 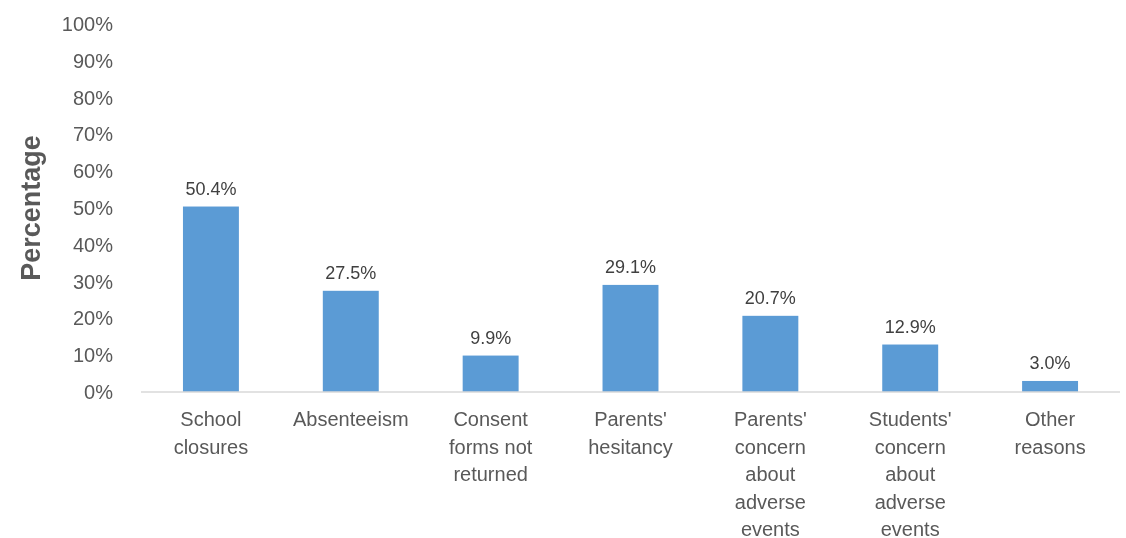 What do you see at coordinates (490, 446) in the screenshot?
I see `x-tick-label: Consent forms not returned` at bounding box center [490, 446].